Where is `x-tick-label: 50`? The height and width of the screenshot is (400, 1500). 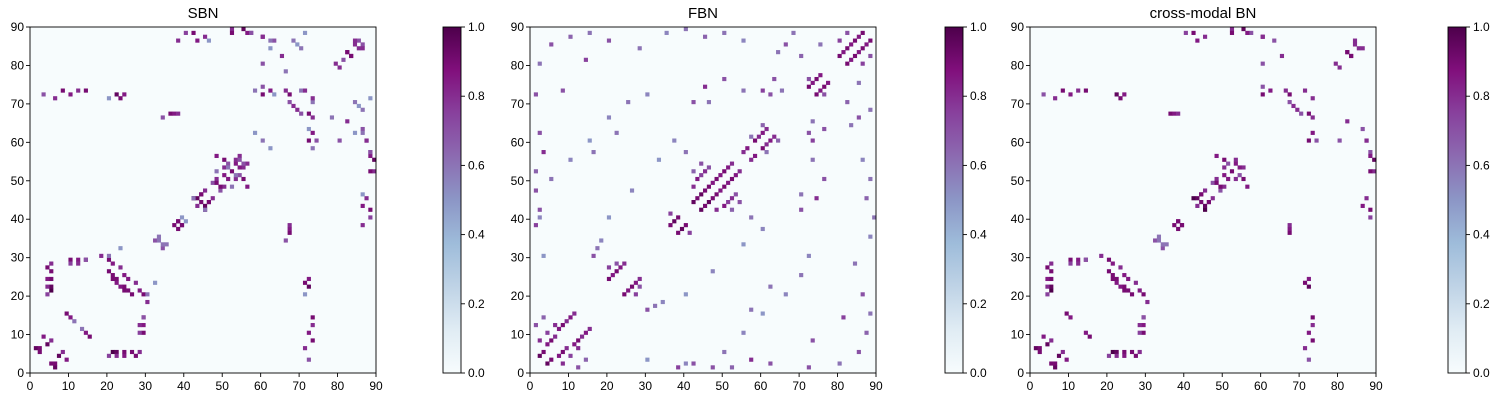
x-tick-label: 50 is located at coordinates (723, 386).